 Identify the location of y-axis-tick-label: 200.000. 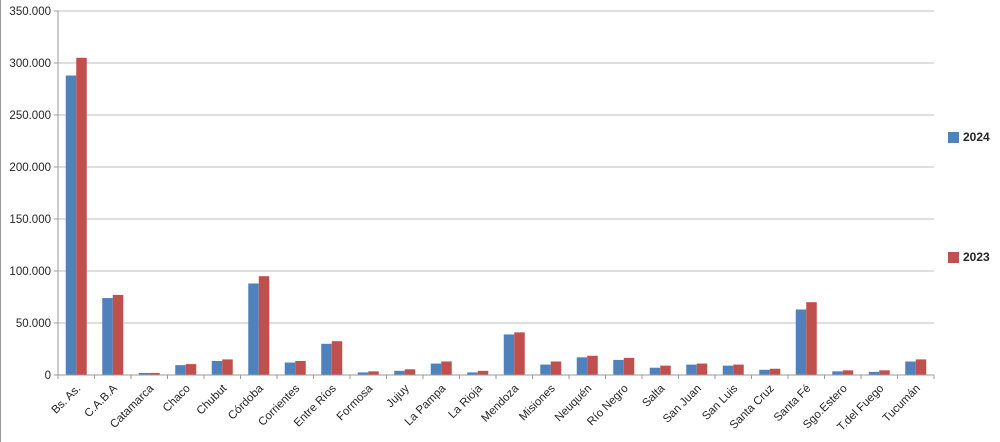
(30, 168).